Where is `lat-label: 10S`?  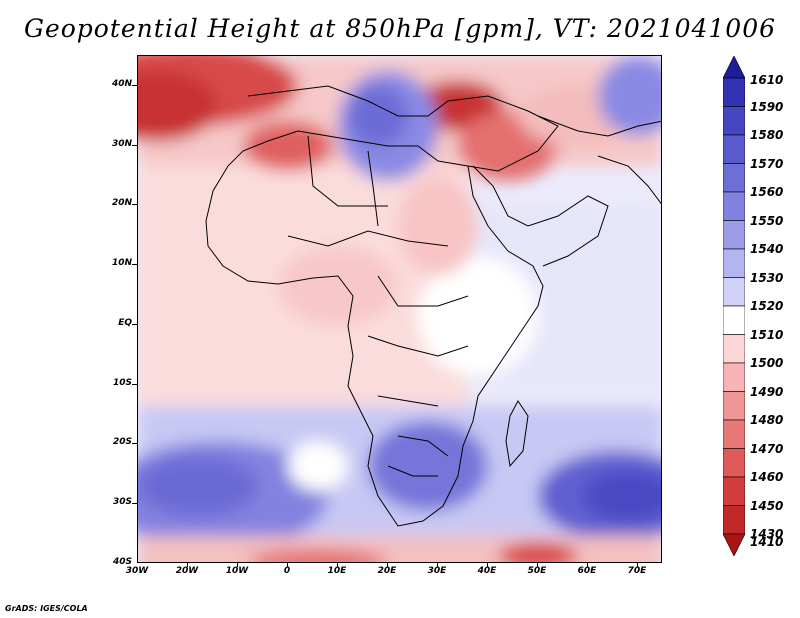
lat-label: 10S is located at coordinates (122, 383).